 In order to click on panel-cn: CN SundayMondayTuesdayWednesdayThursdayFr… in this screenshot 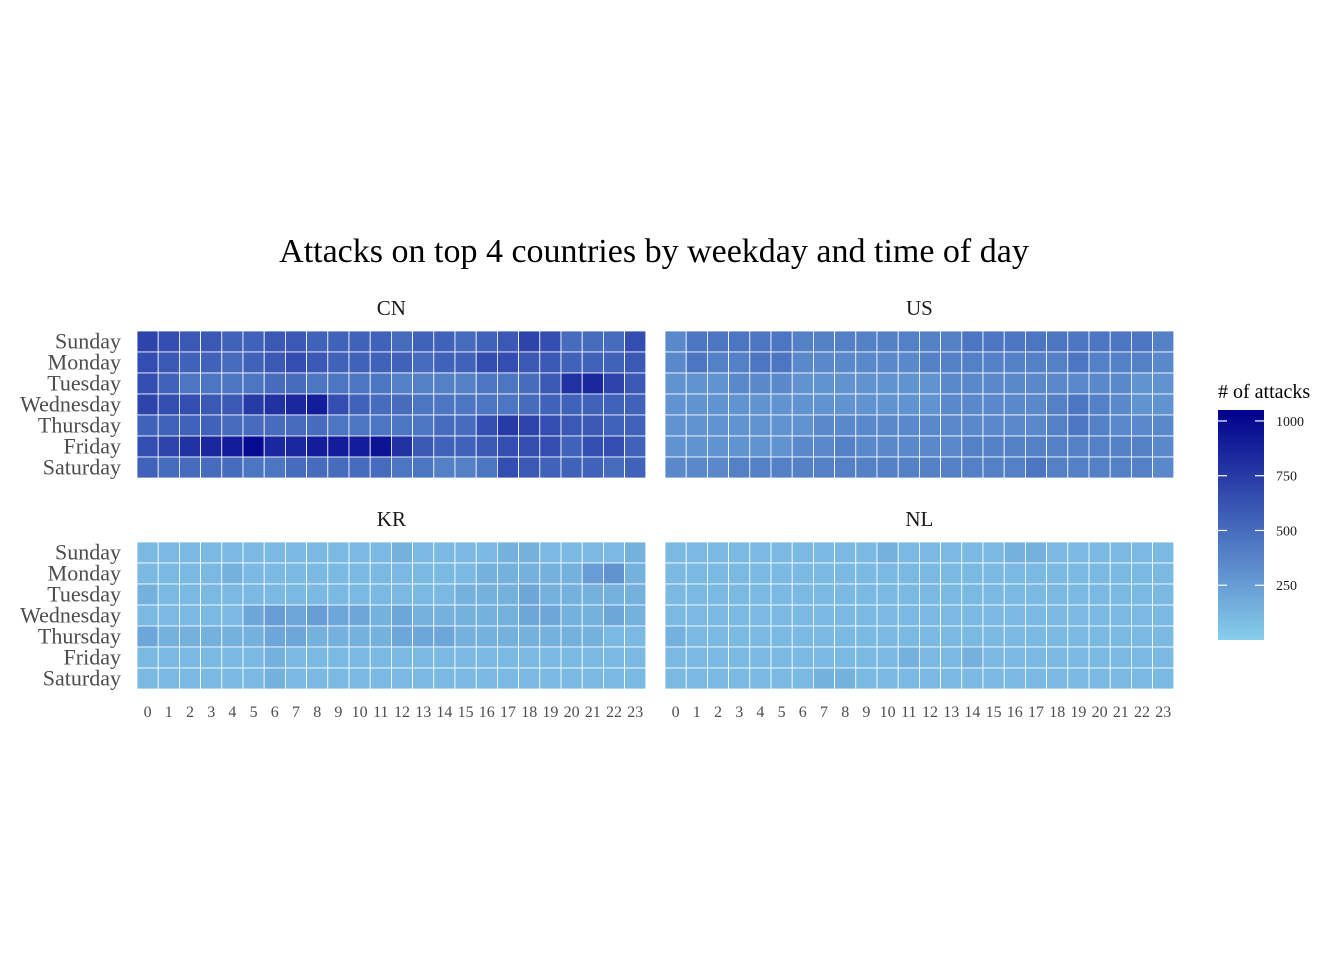, I will do `click(333, 388)`.